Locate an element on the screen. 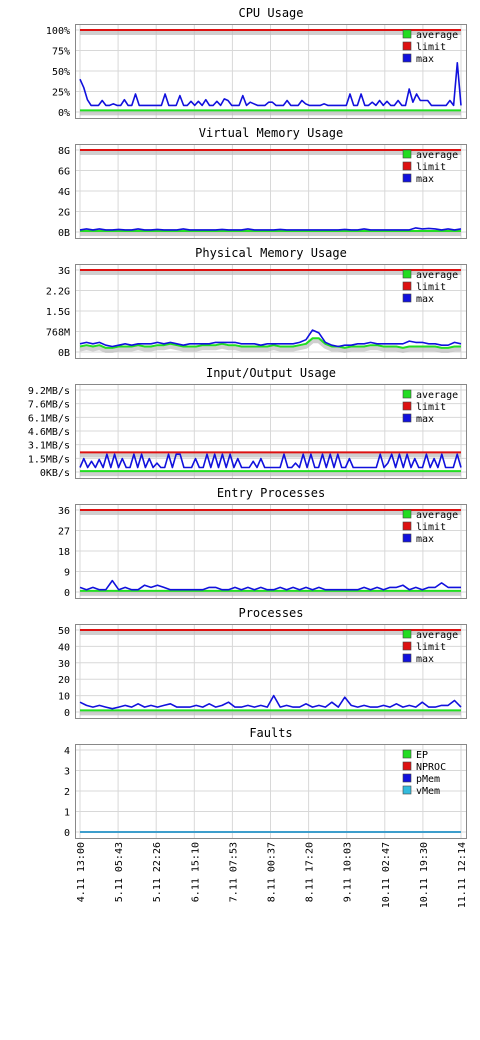 The width and height of the screenshot is (480, 1040). y-tick-label: 0KB/s is located at coordinates (55, 473).